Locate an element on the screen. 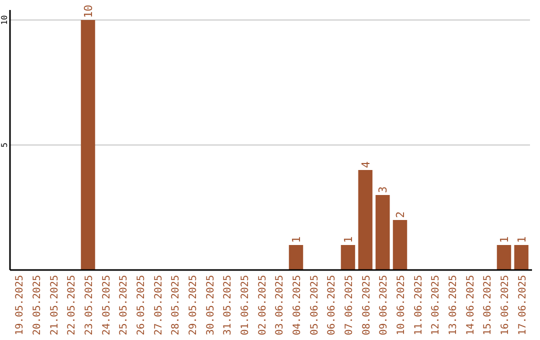 The image size is (540, 340). x-tick-label: 27.05.2025 is located at coordinates (158, 305).